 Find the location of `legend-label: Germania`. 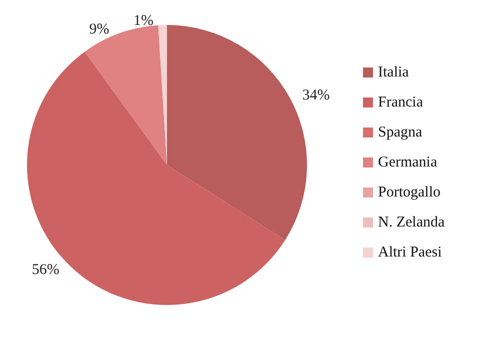

legend-label: Germania is located at coordinates (408, 162).